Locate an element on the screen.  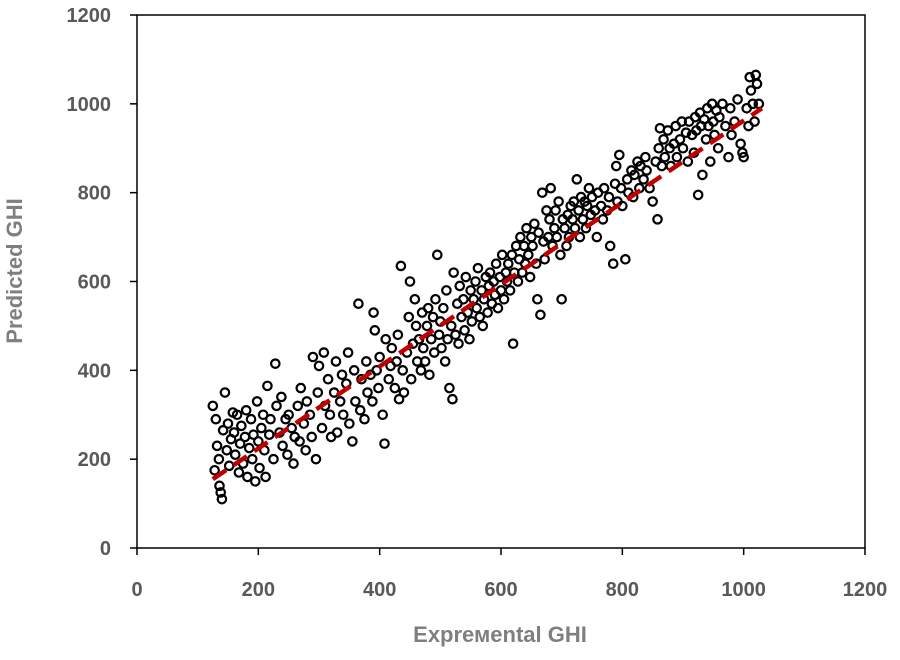
y-axis-title: Predicted GHI is located at coordinates (14, 270).